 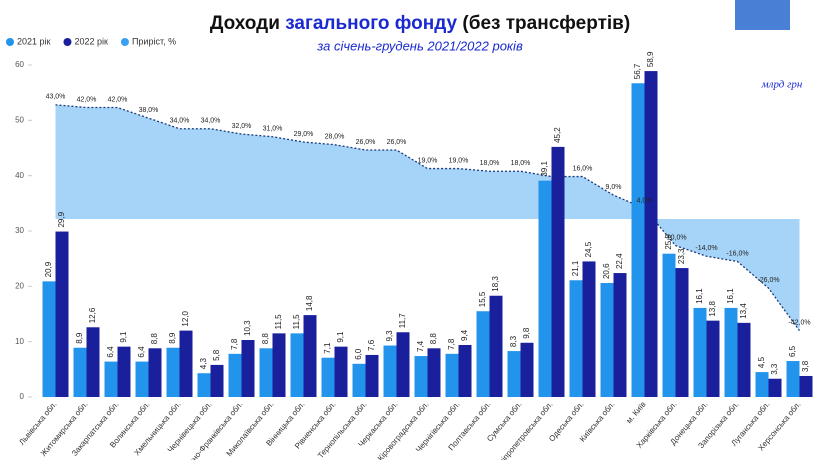 I want to click on bar-value-label: 10,3, so click(x=247, y=328).